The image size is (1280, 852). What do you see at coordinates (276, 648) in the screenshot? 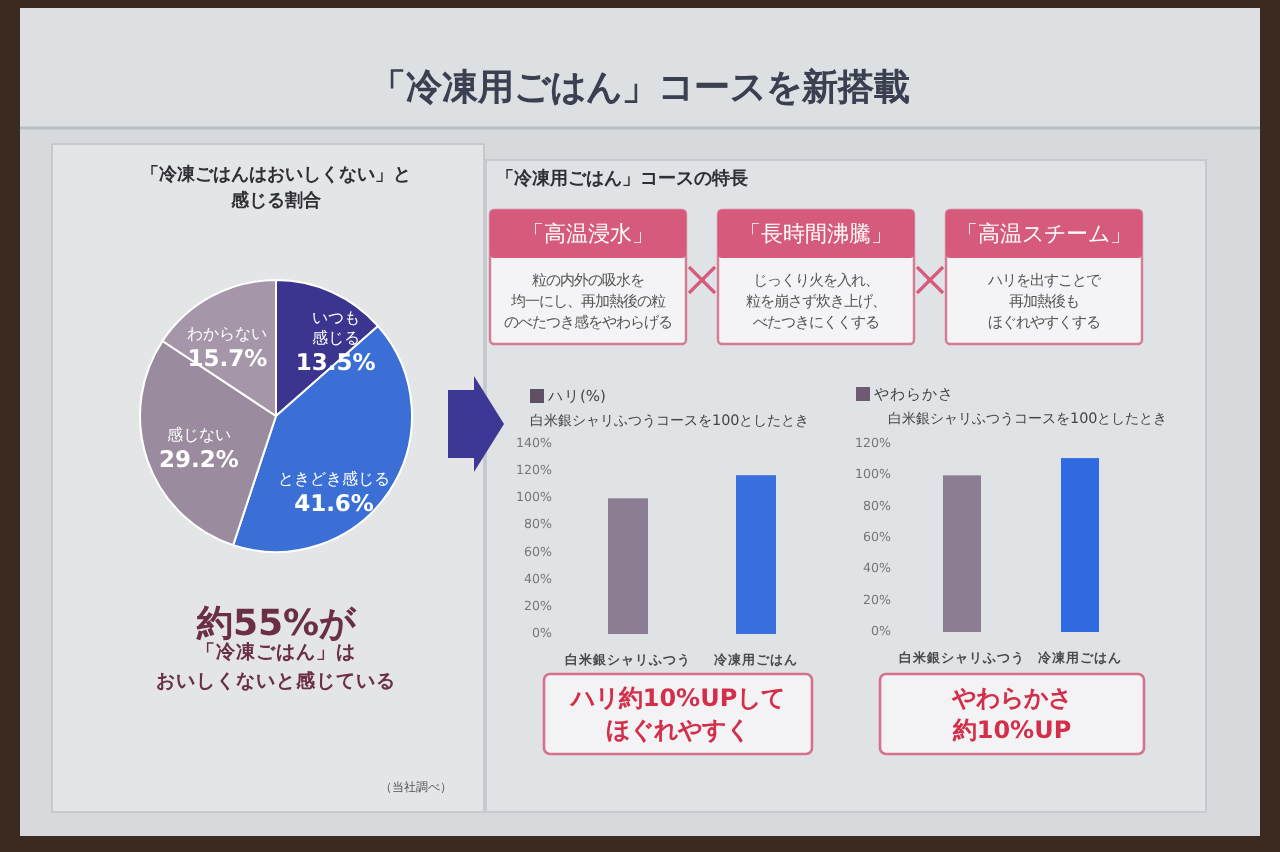
I see `annotation: 約55%が「冷凍ごはん」はおいしくないと感じている` at bounding box center [276, 648].